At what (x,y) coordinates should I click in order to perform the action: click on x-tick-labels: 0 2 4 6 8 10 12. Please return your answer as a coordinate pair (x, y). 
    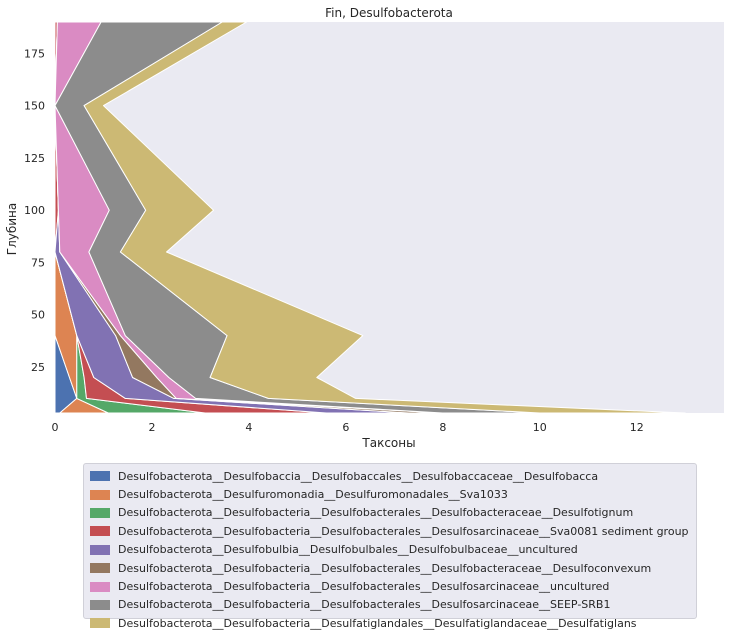
    Looking at the image, I should click on (348, 427).